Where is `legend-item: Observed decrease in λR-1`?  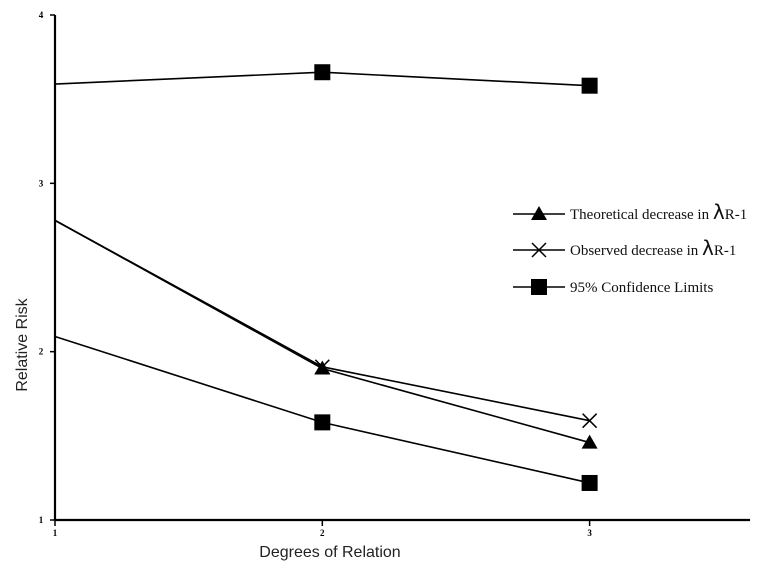 legend-item: Observed decrease in λR-1 is located at coordinates (624, 248).